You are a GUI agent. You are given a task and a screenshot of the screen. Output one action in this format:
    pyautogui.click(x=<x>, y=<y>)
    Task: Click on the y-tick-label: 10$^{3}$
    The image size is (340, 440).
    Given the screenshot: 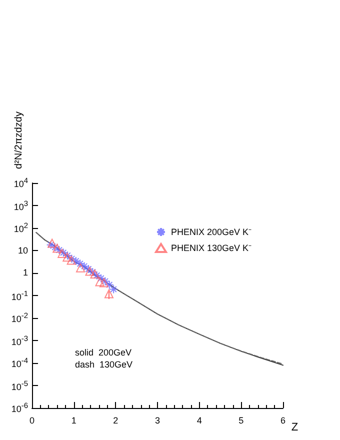 What is the action you would take?
    pyautogui.click(x=21, y=205)
    